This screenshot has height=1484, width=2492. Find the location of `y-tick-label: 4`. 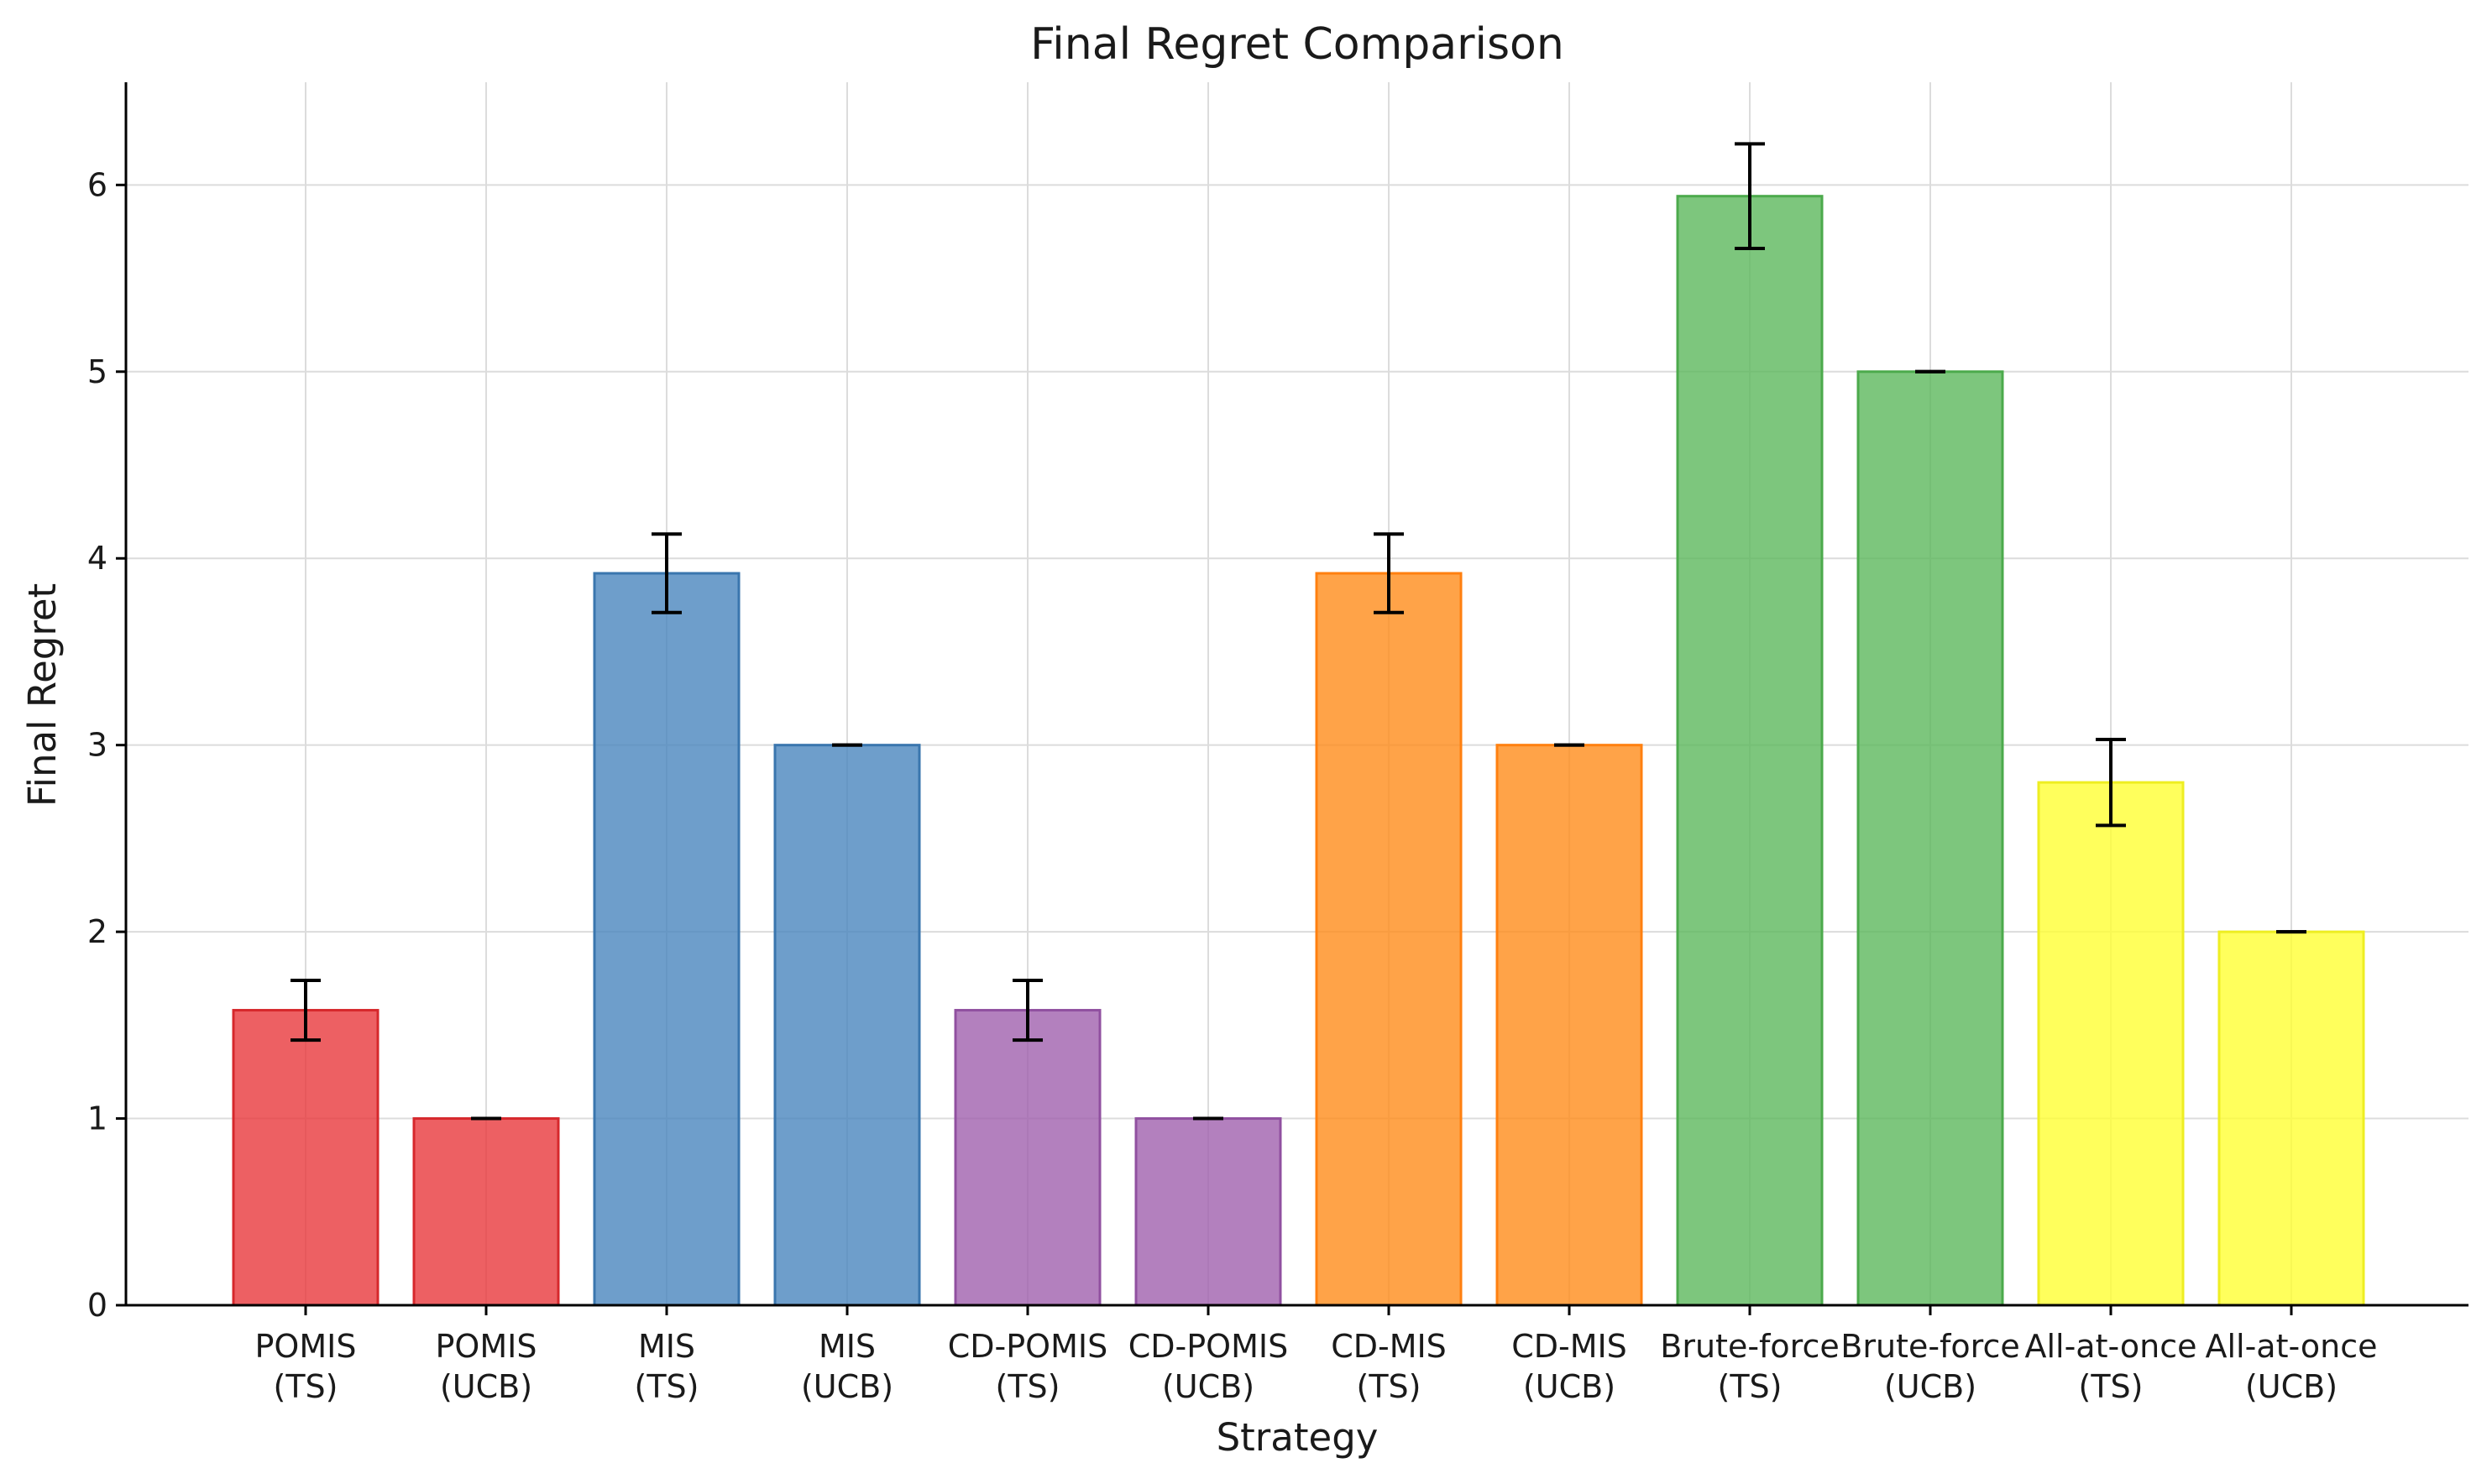

y-tick-label: 4 is located at coordinates (97, 558).